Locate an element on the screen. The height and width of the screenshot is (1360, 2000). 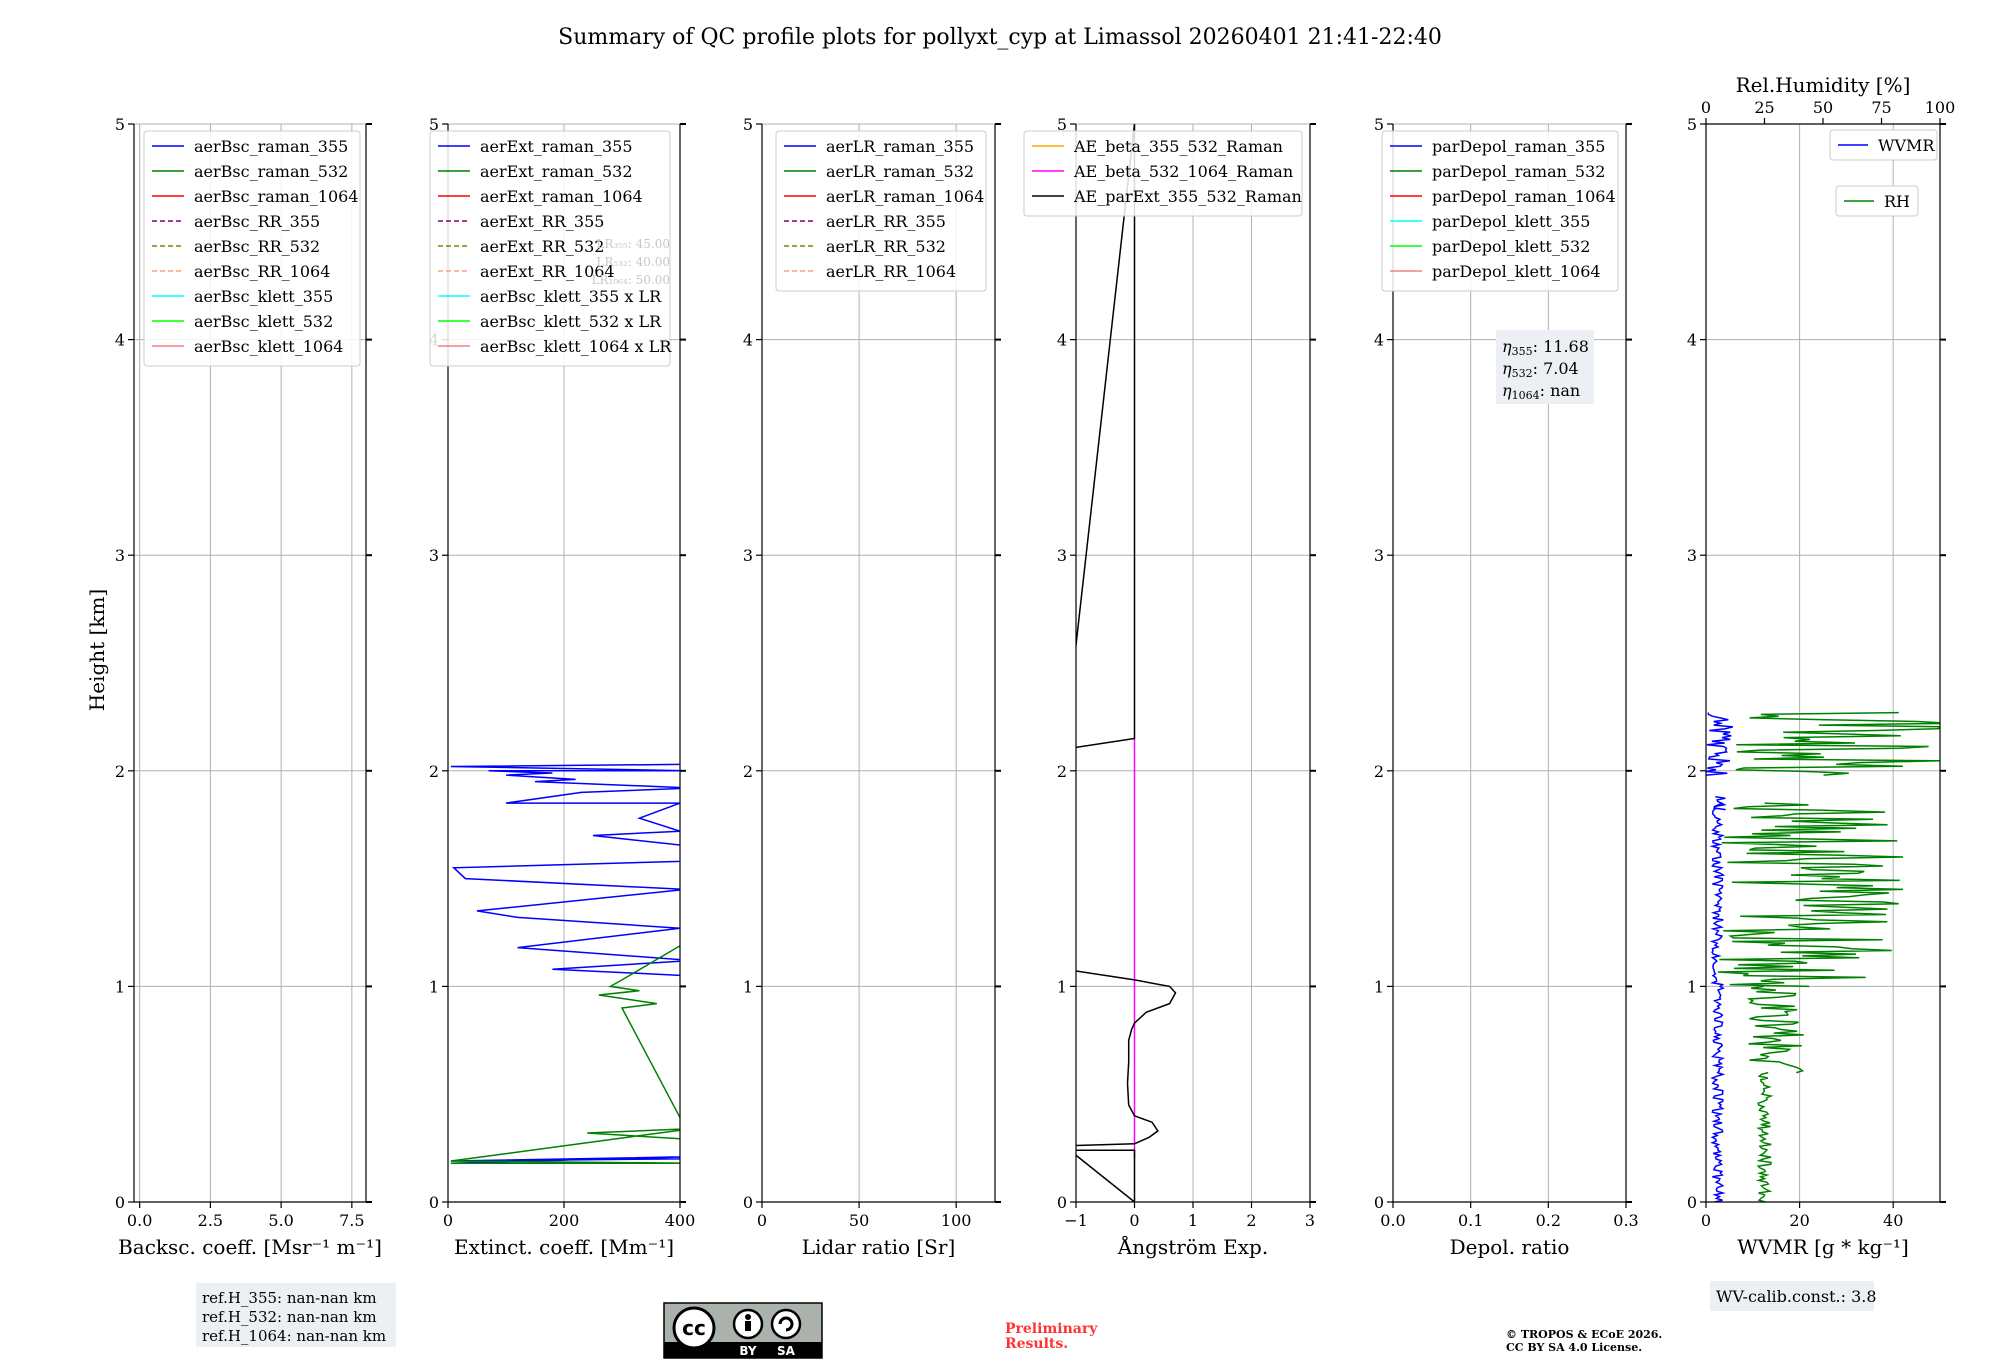
series-group-ae is located at coordinates (1126, 663).